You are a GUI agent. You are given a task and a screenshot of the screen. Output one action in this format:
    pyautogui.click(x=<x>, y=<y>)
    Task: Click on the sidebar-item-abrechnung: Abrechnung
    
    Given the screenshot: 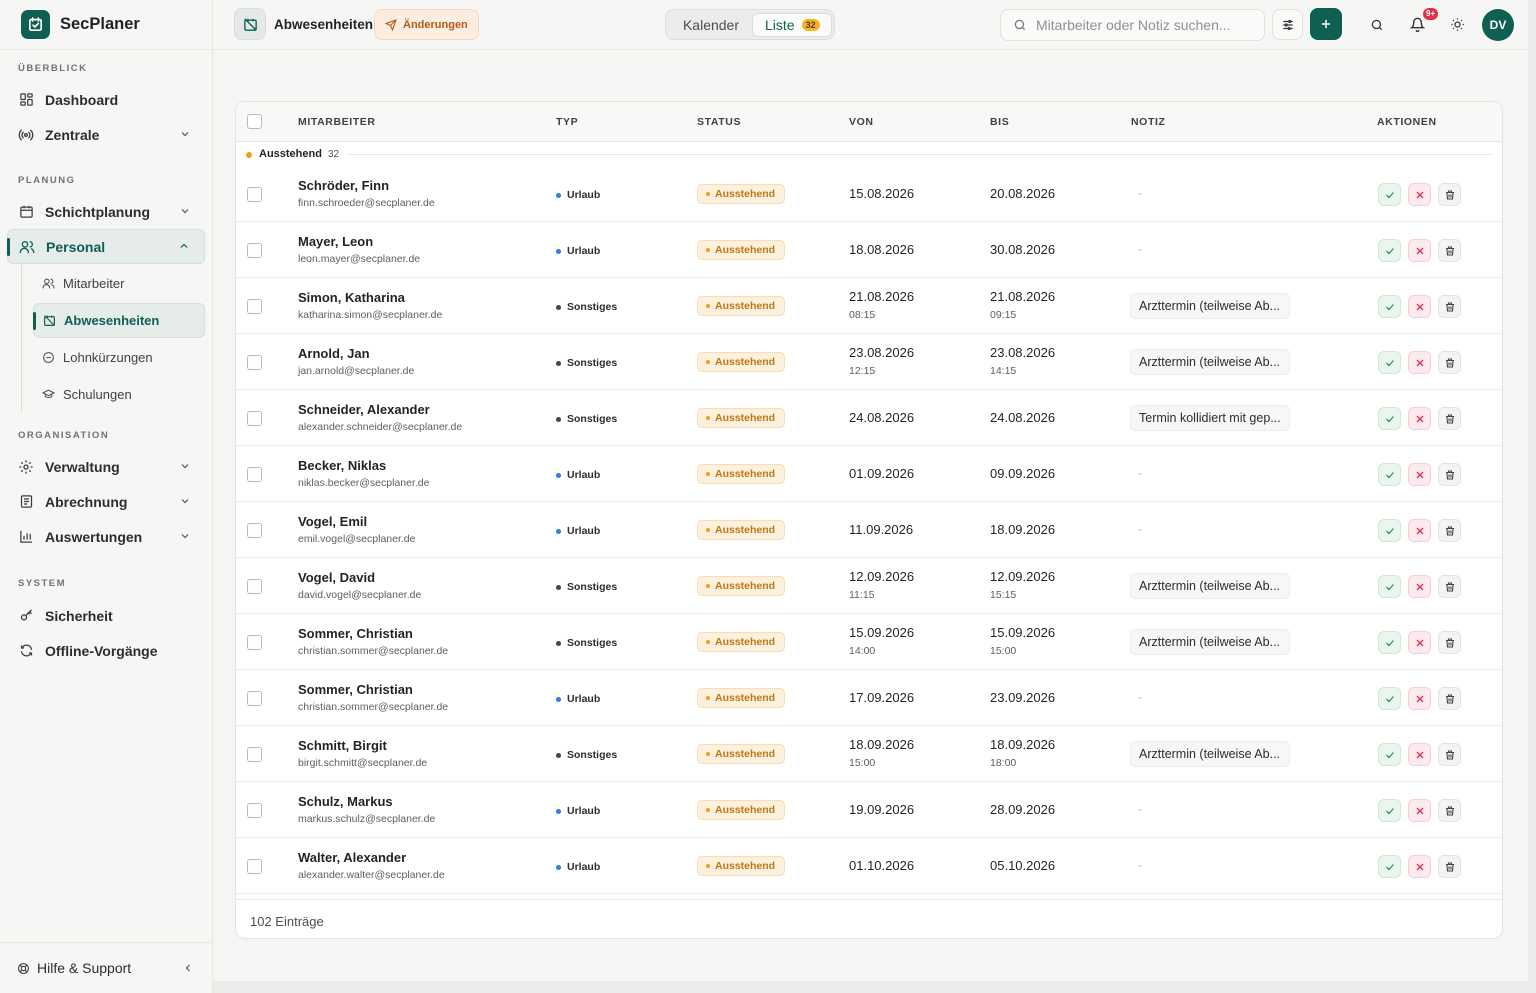 What is the action you would take?
    pyautogui.click(x=106, y=501)
    